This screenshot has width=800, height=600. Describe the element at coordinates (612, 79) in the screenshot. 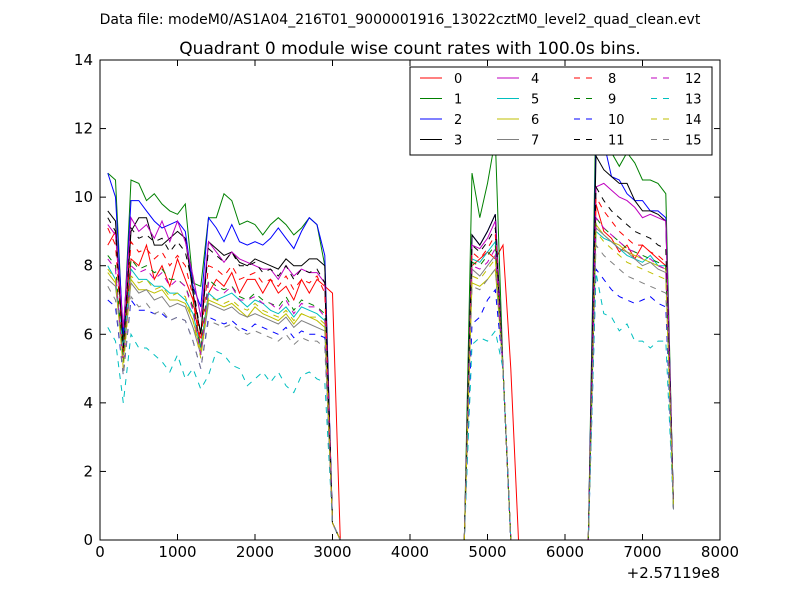

I see `legend-label-8: 8` at that location.